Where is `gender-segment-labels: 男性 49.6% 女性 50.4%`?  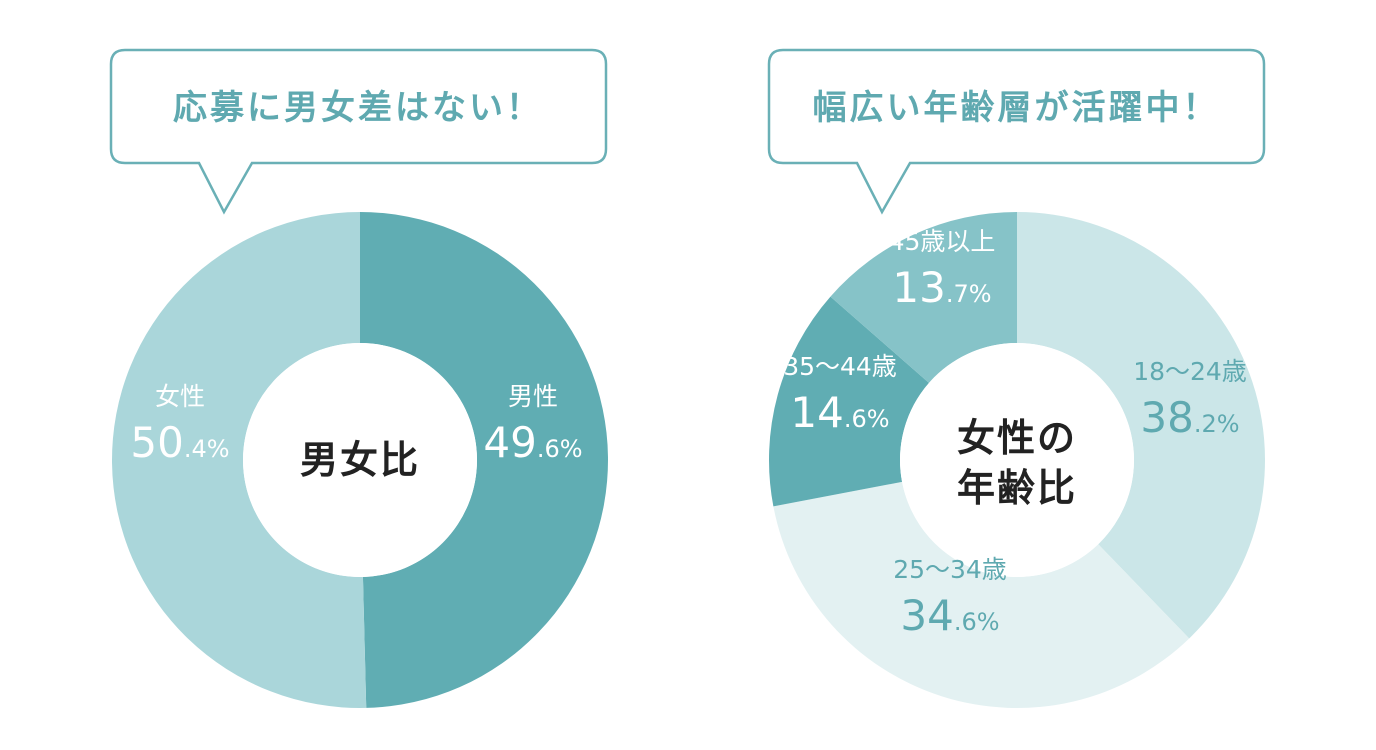 gender-segment-labels: 男性 49.6% 女性 50.4% is located at coordinates (356, 424).